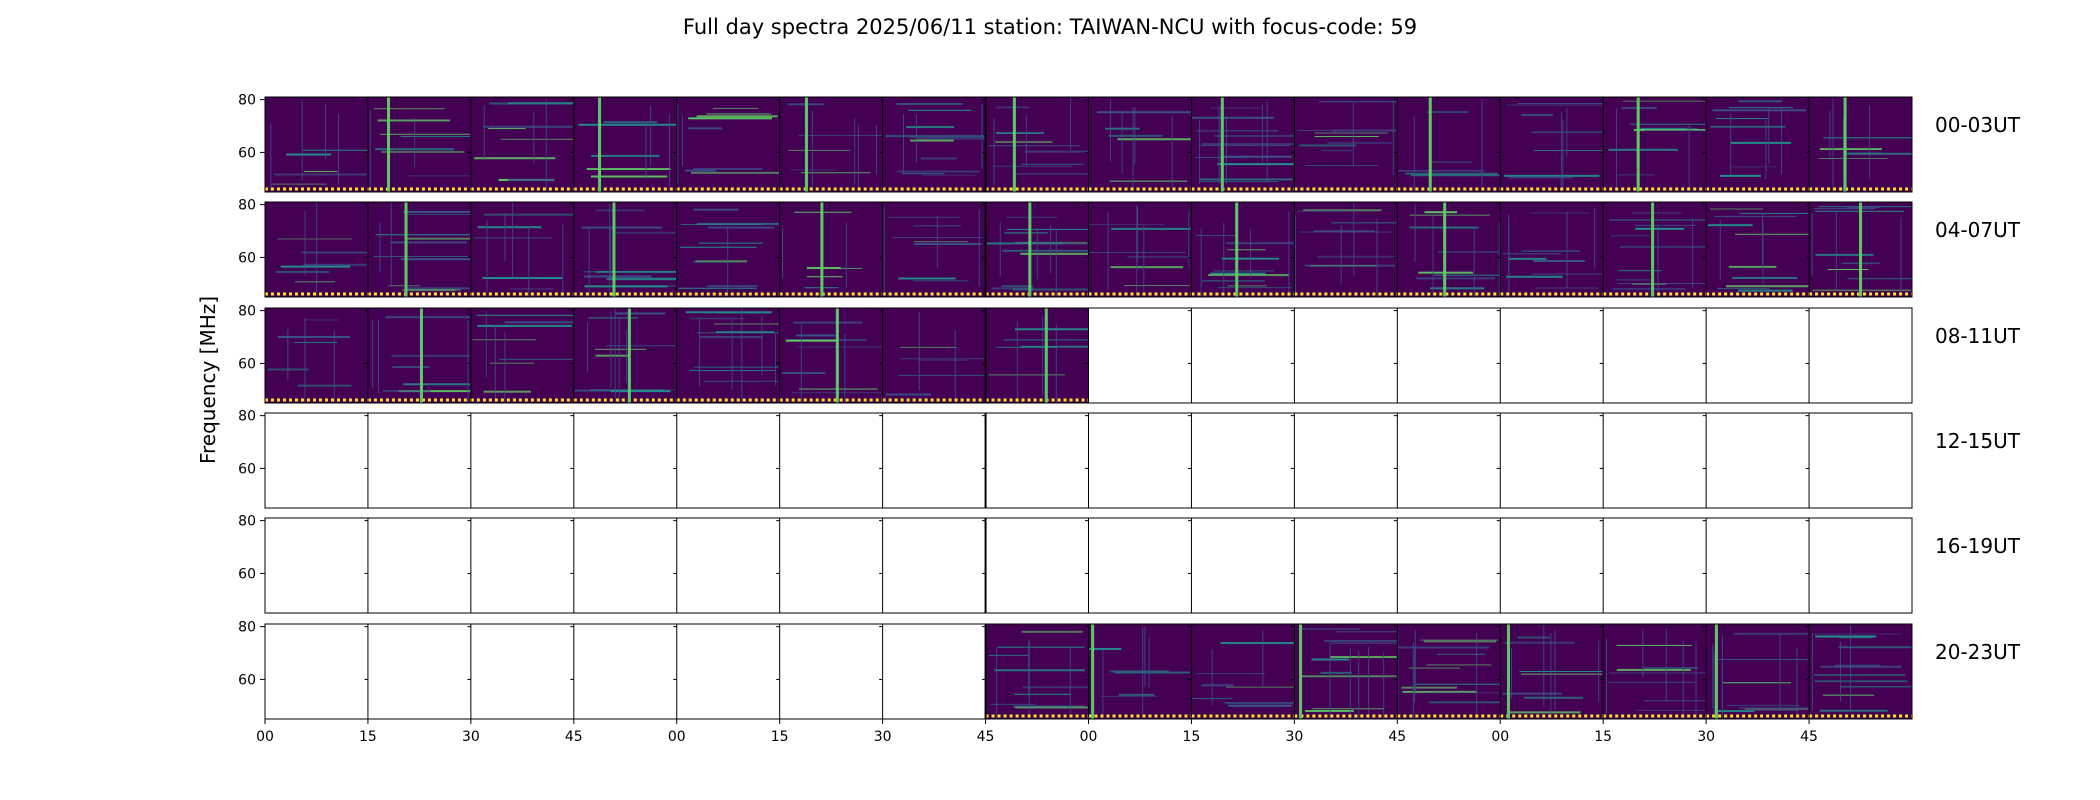 Image resolution: width=2100 pixels, height=800 pixels. I want to click on row-label: 20-23UT, so click(1978, 652).